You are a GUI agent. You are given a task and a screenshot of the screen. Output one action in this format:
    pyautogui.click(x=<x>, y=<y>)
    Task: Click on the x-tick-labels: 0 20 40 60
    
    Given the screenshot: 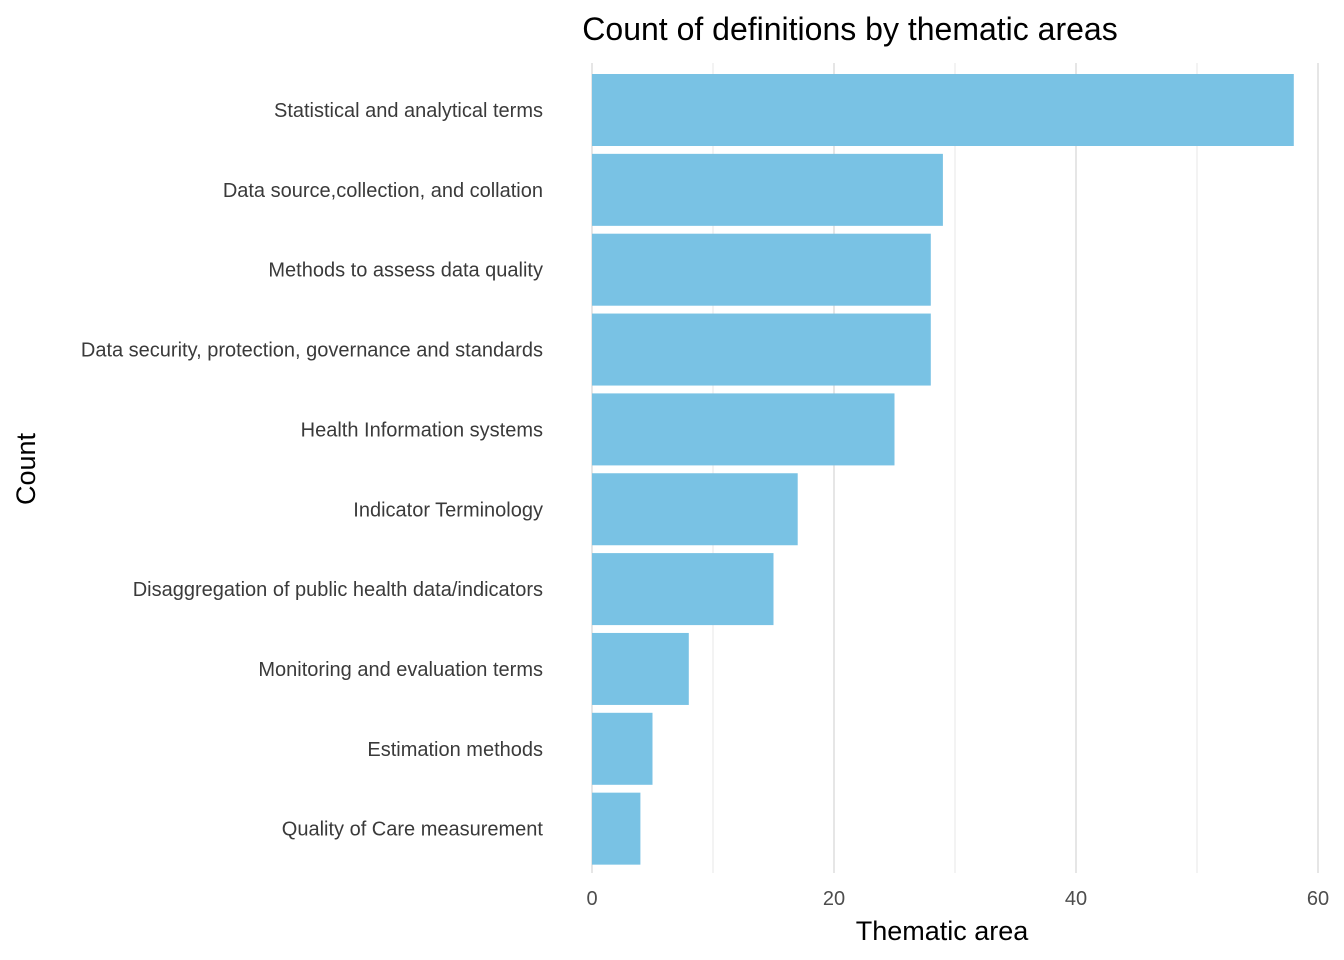 What is the action you would take?
    pyautogui.click(x=957, y=899)
    